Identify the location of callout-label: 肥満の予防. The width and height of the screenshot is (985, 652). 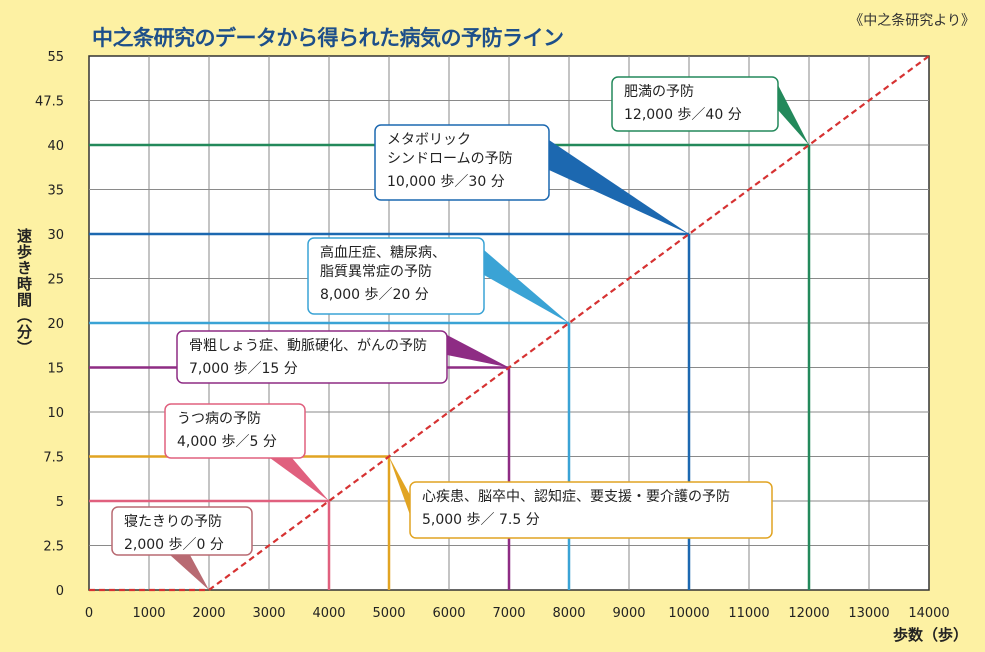
(659, 92).